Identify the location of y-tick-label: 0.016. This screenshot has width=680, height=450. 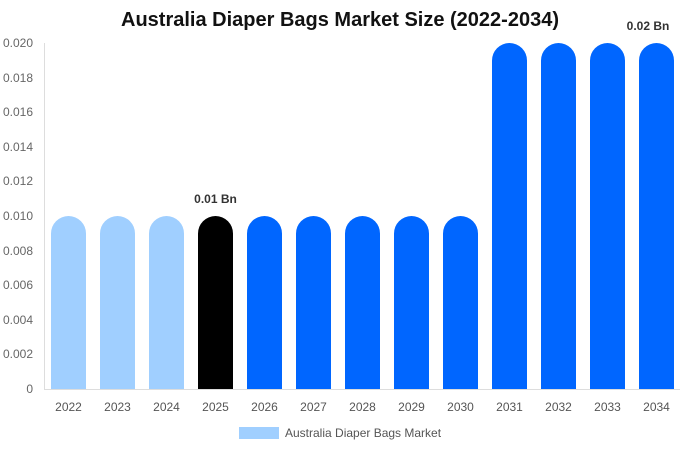
(17, 112).